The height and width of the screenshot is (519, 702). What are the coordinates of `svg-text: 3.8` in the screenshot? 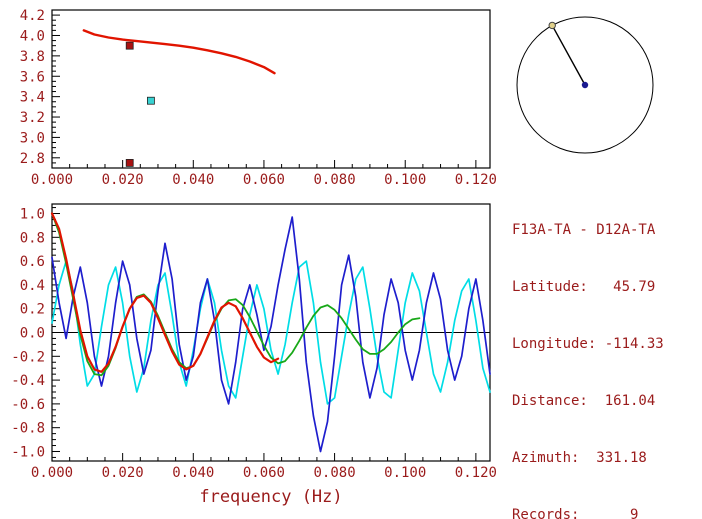 It's located at (32, 57).